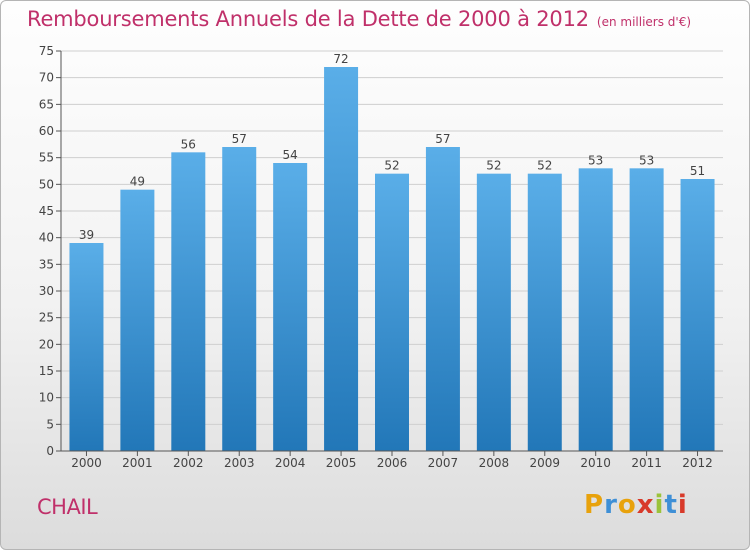  What do you see at coordinates (341, 463) in the screenshot?
I see `x-tick-label: 2005` at bounding box center [341, 463].